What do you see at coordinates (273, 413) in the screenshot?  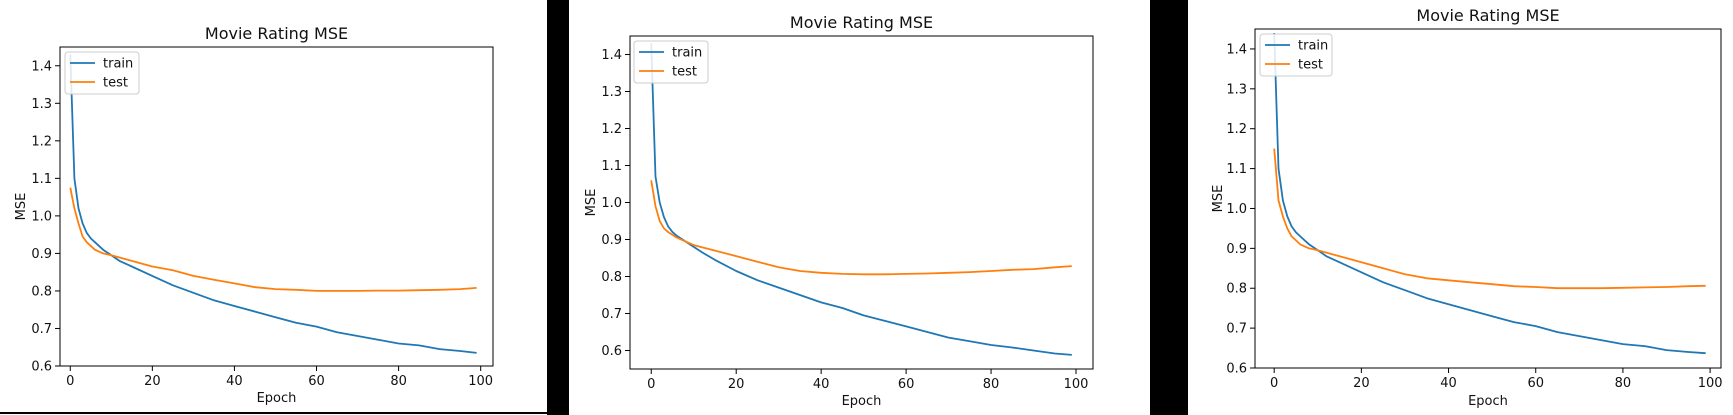 I see `bottom-rule` at bounding box center [273, 413].